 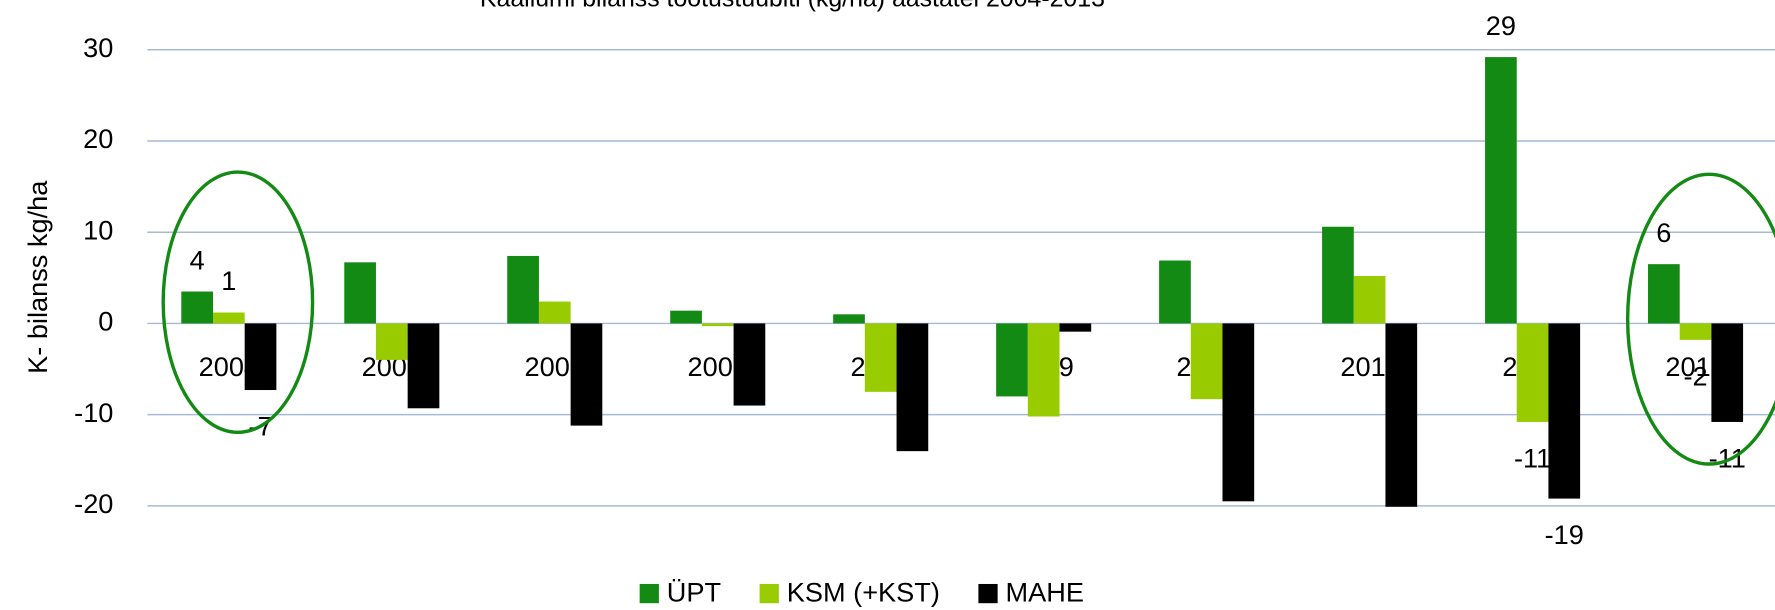 What do you see at coordinates (105, 321) in the screenshot?
I see `y-tick-label: 0` at bounding box center [105, 321].